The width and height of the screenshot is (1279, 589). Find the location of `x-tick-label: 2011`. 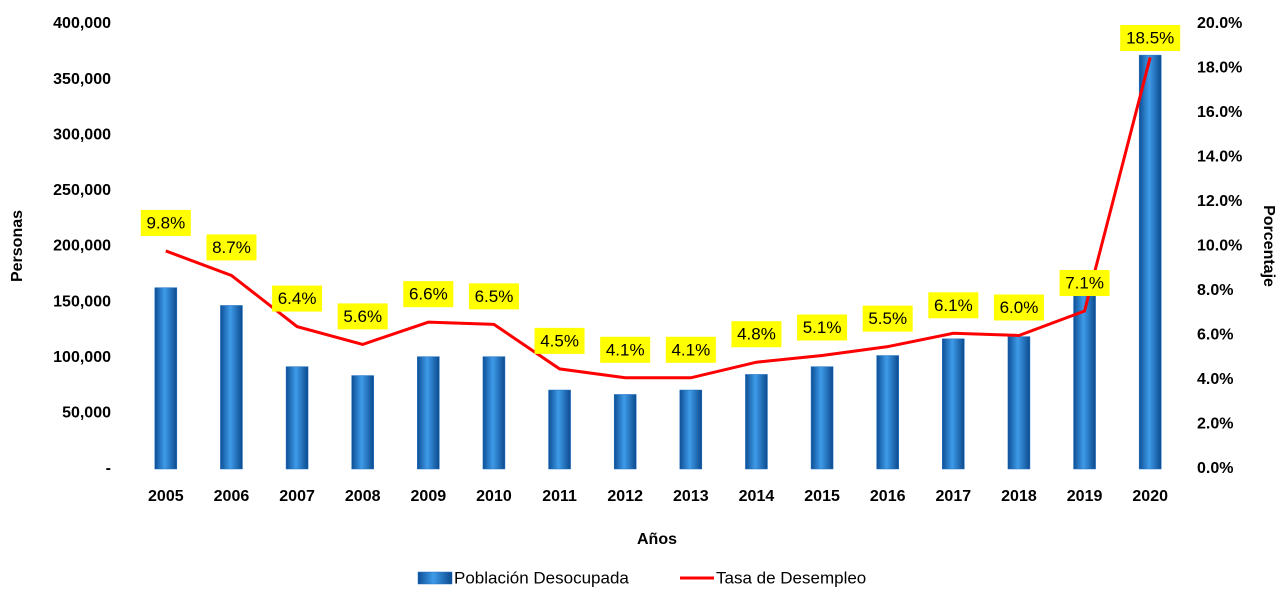

x-tick-label: 2011 is located at coordinates (559, 496).